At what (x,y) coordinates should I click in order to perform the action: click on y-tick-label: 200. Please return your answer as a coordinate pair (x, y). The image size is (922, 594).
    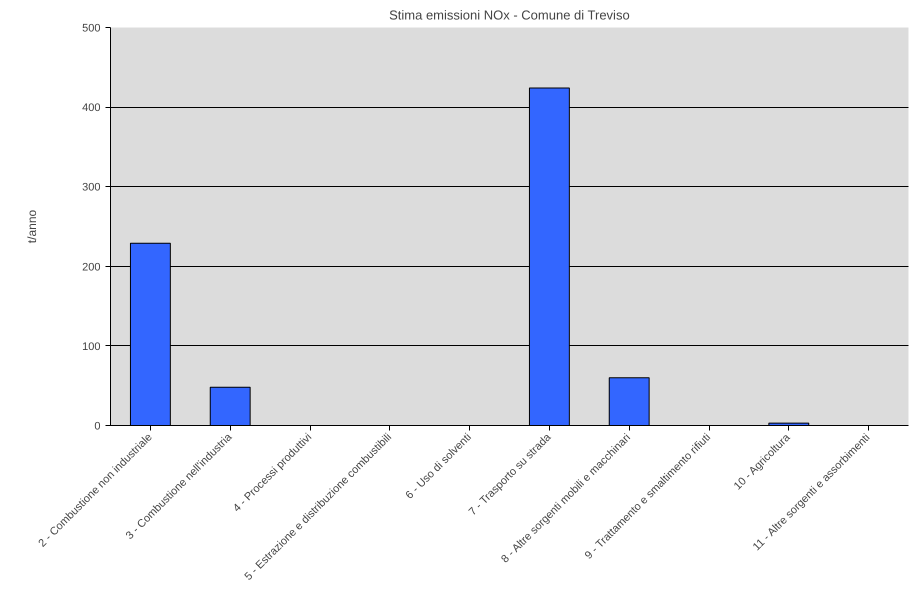
    Looking at the image, I should click on (91, 267).